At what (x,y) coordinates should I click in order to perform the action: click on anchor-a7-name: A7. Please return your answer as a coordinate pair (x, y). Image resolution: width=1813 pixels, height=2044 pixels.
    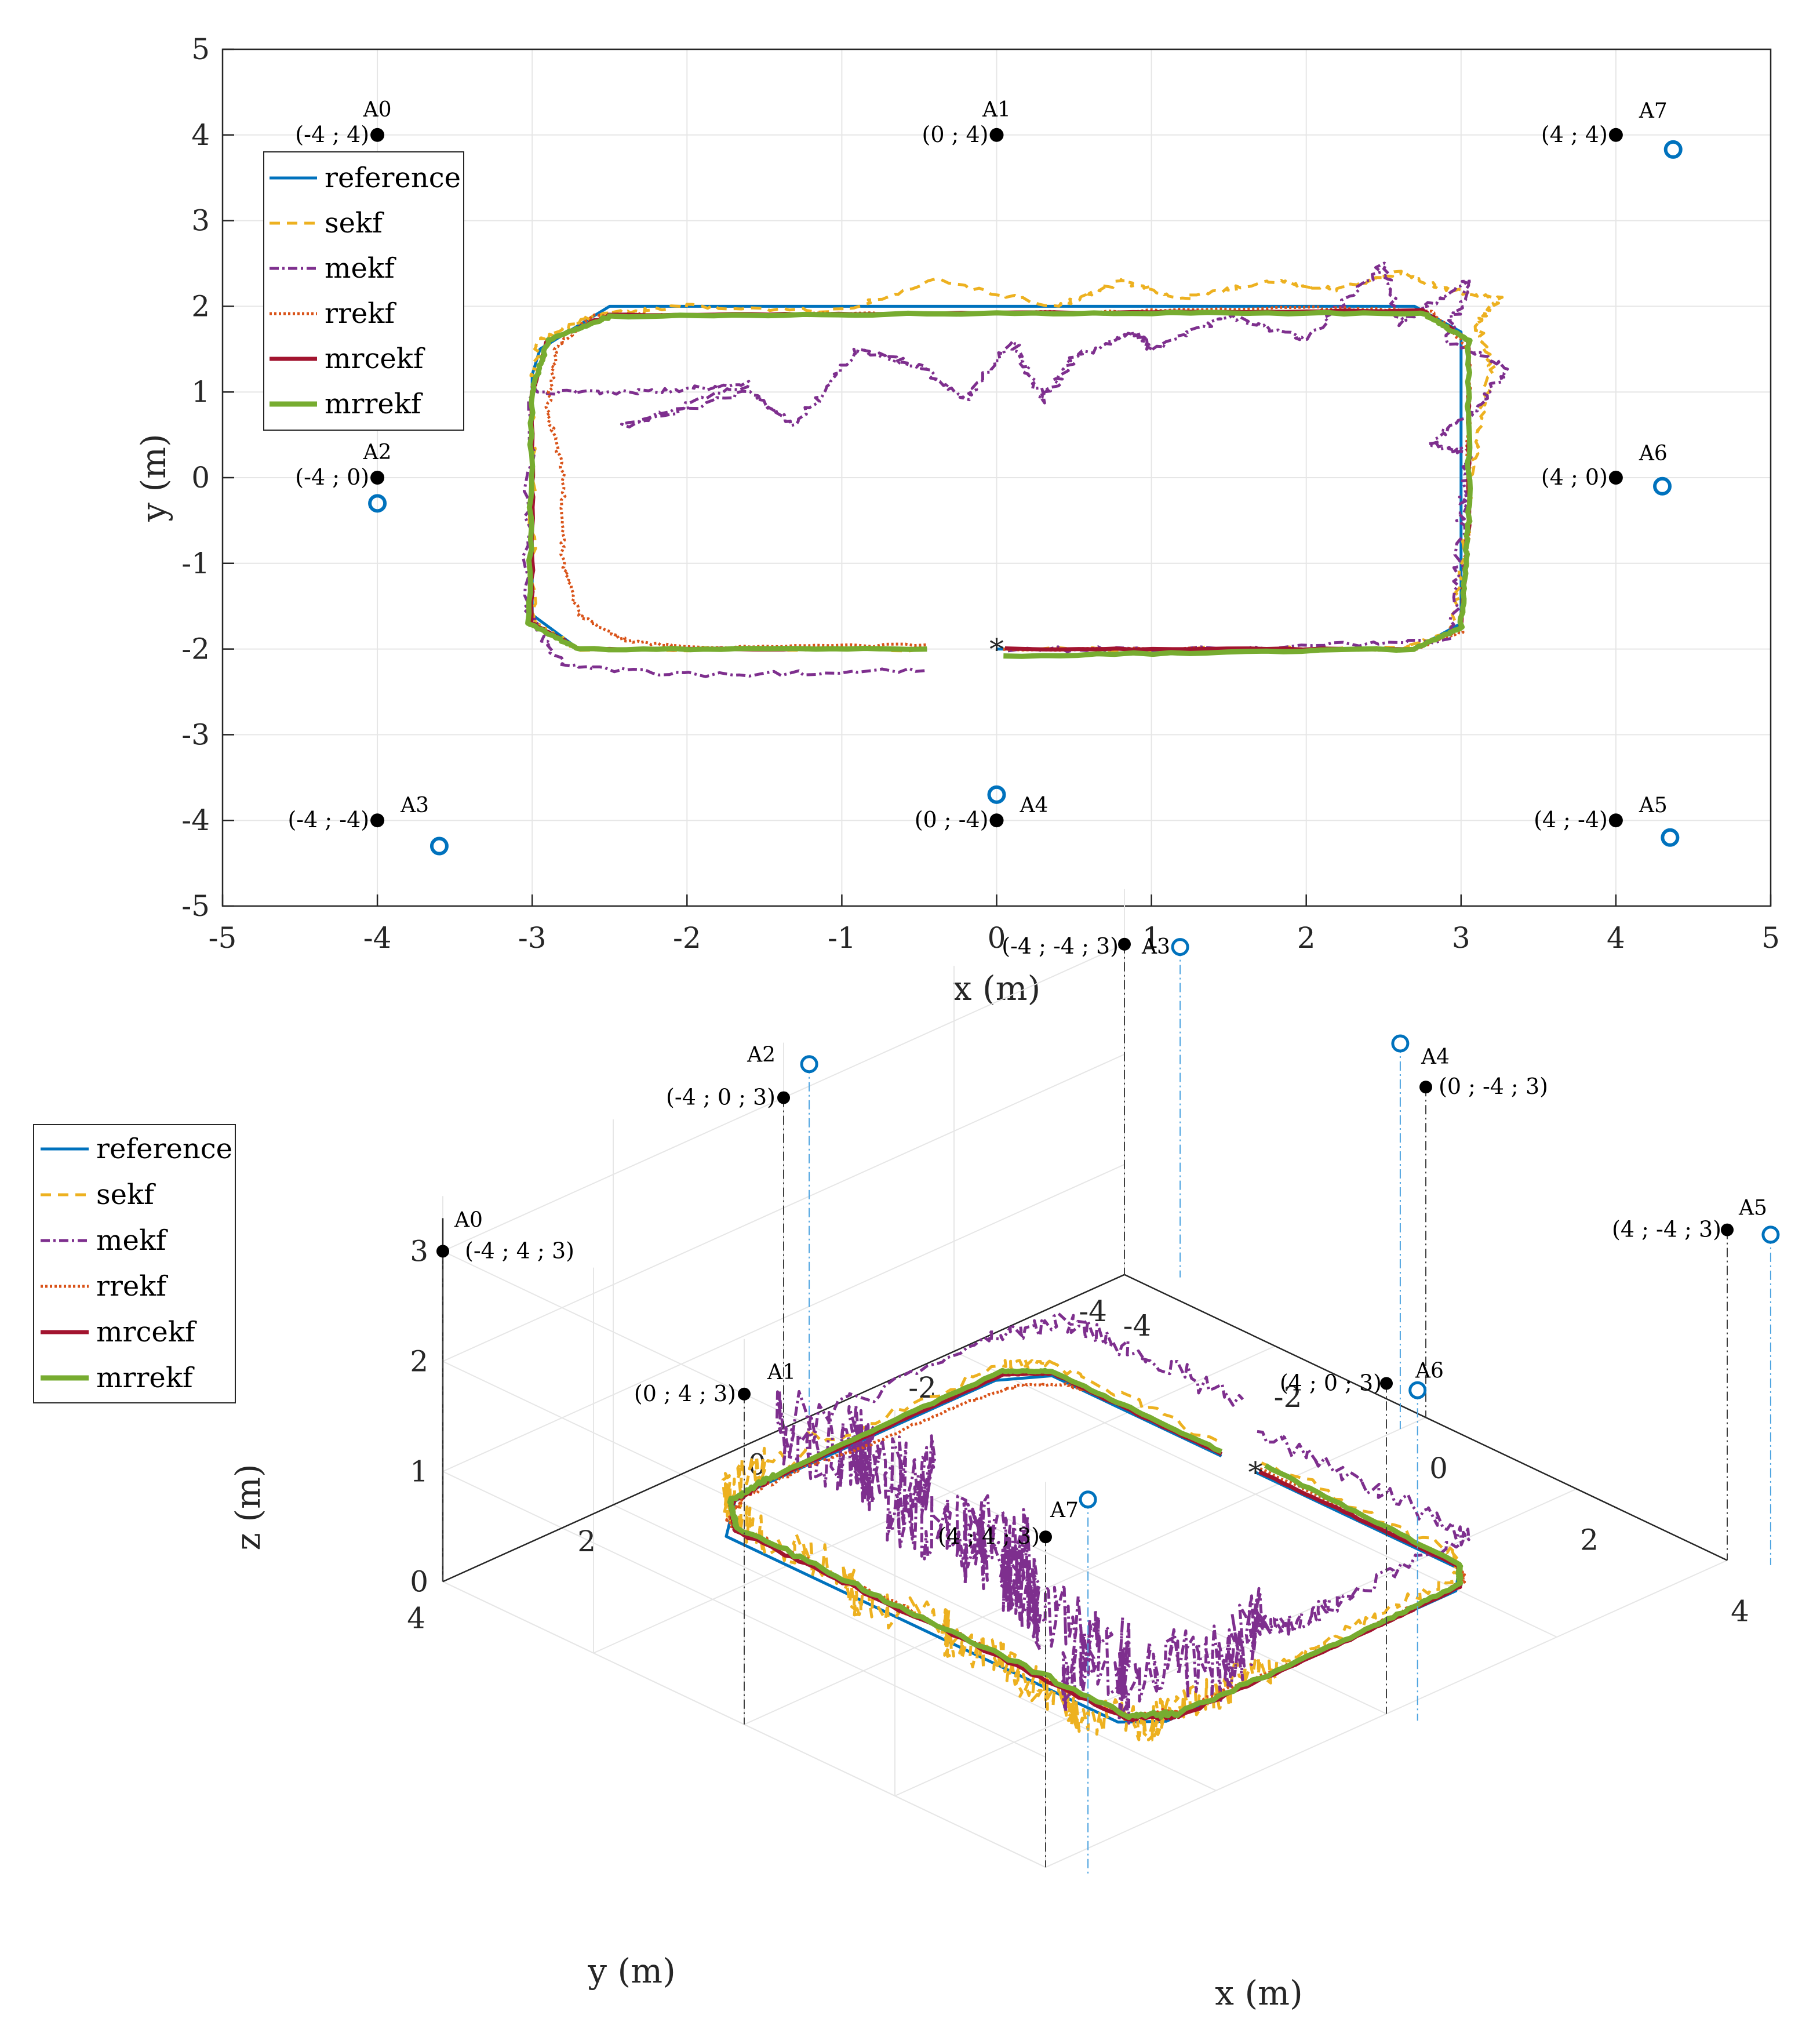
    Looking at the image, I should click on (1653, 111).